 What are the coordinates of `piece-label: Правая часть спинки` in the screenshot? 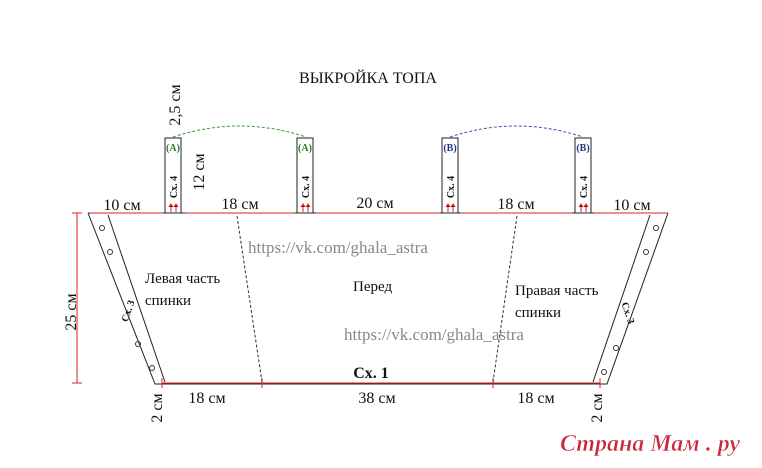 It's located at (557, 302).